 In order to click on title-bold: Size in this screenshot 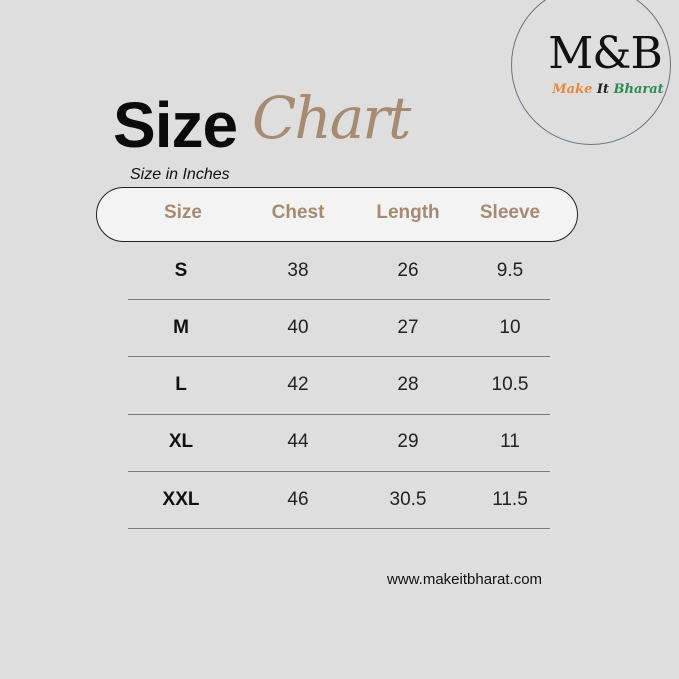, I will do `click(175, 125)`.